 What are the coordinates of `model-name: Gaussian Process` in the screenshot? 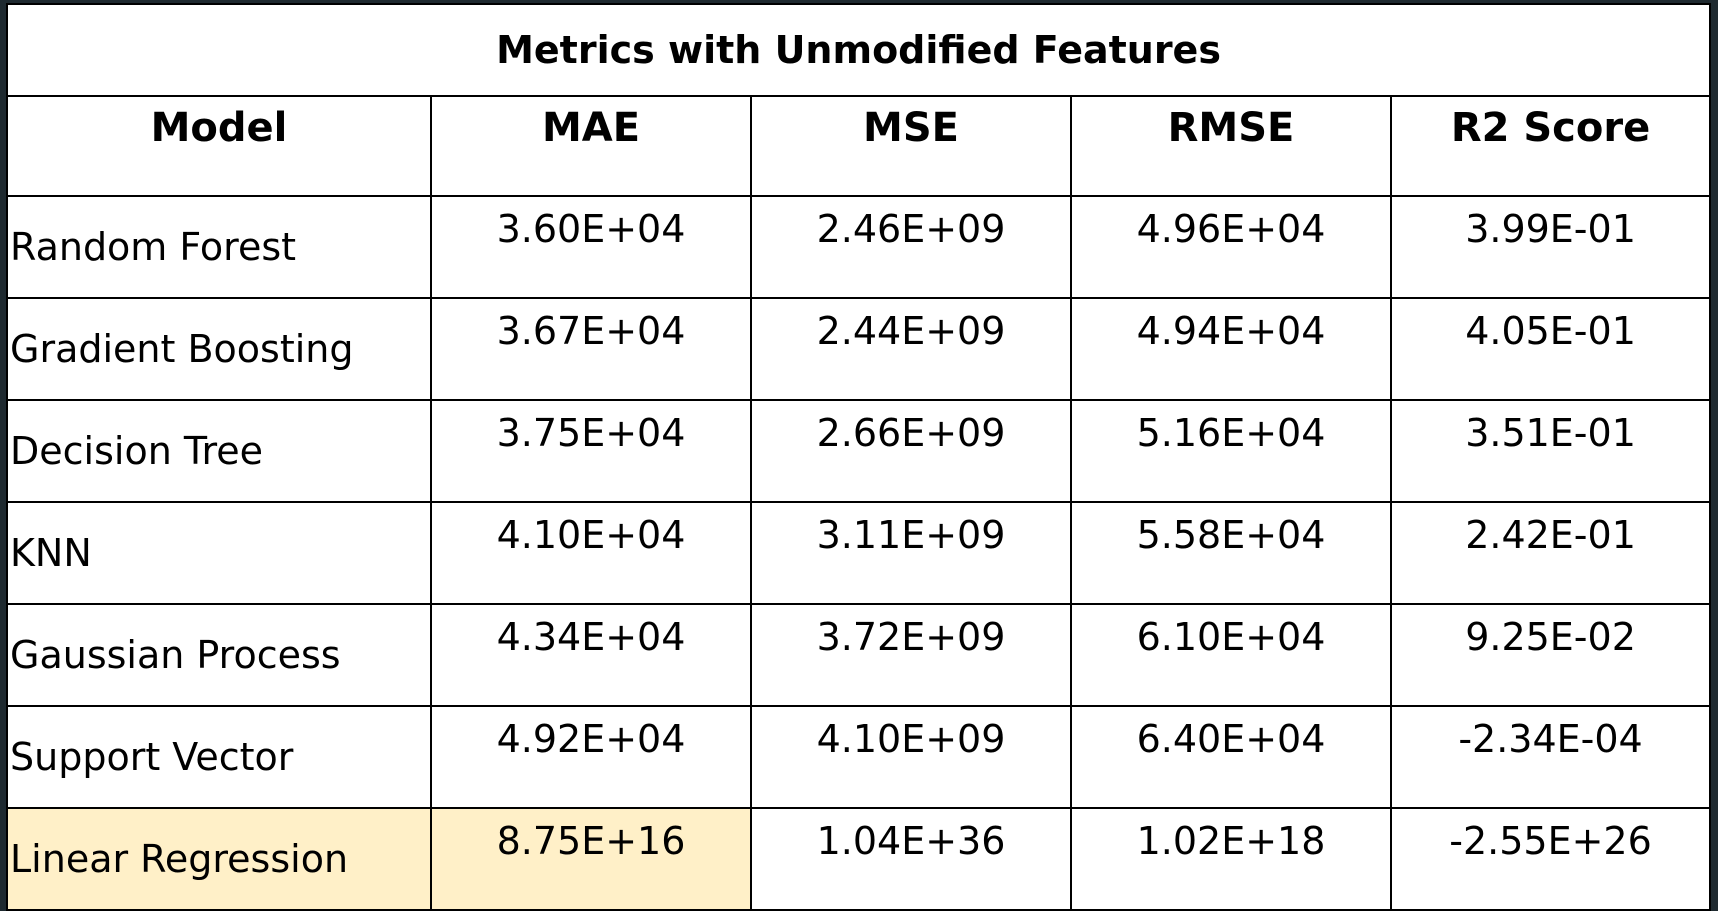 It's located at (219, 655).